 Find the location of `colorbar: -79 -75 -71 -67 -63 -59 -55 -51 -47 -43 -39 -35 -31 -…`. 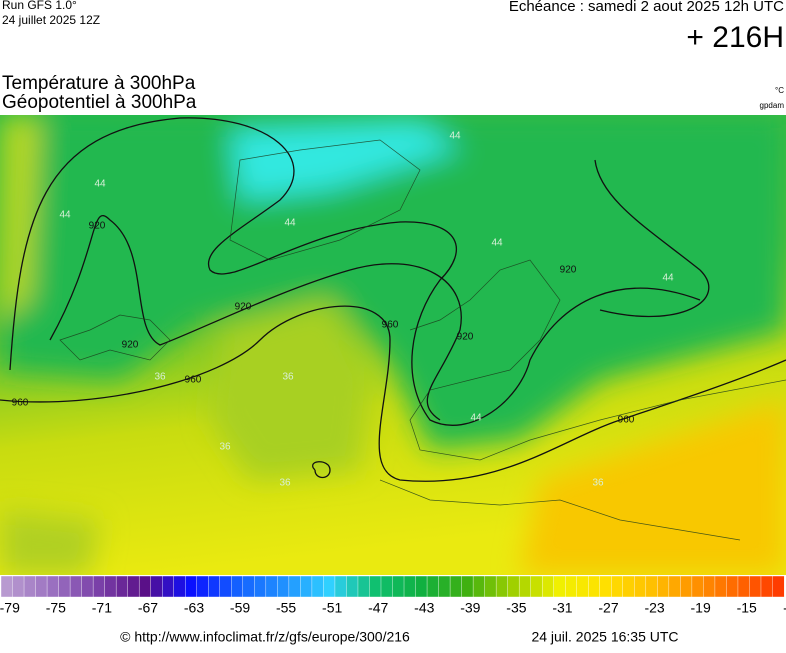

colorbar: -79 -75 -71 -67 -63 -59 -55 -51 -47 -43 -39 -35 -31 -… is located at coordinates (393, 595).